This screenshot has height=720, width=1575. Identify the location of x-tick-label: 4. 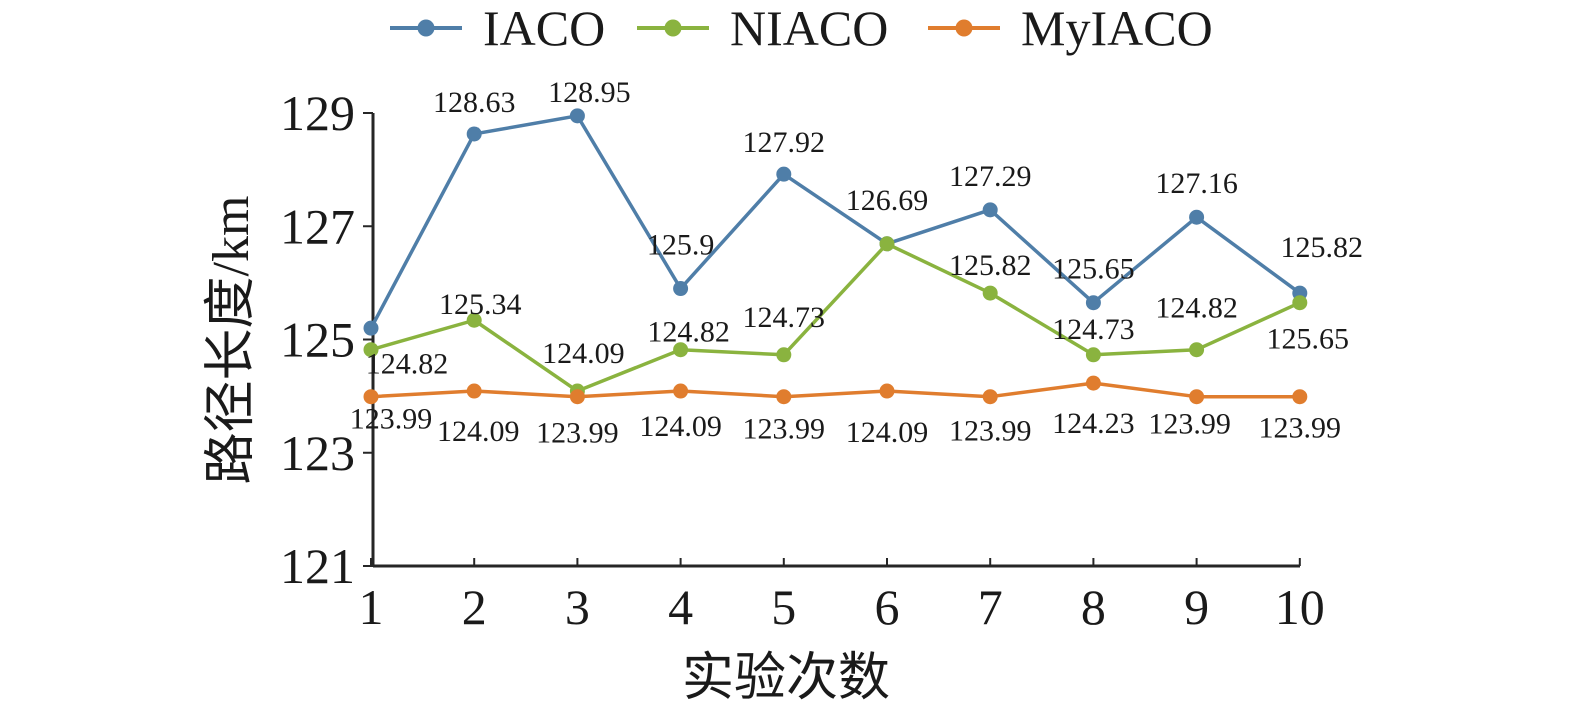
(680, 607).